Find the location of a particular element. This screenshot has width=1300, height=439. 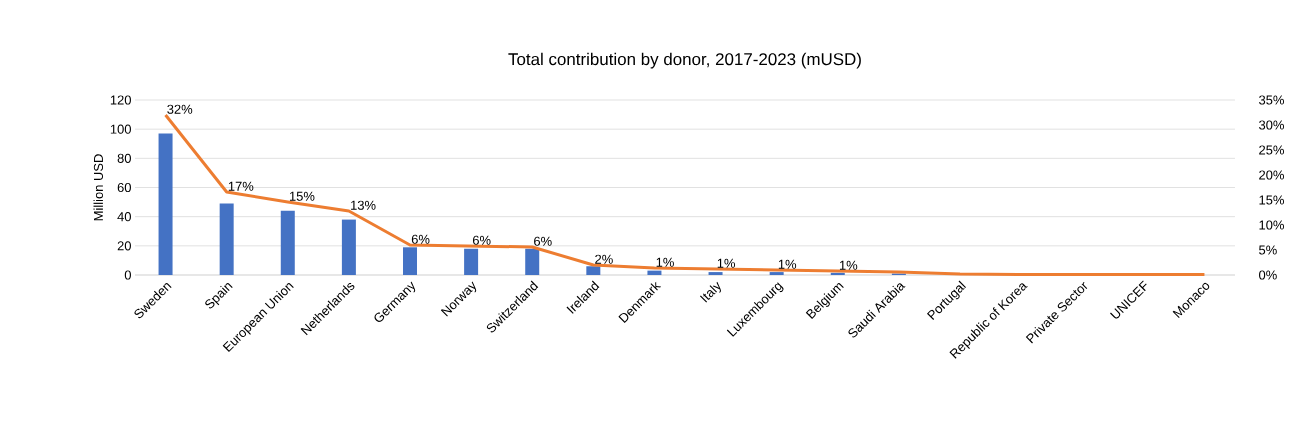

y2-tick-label: 20% is located at coordinates (1271, 175).